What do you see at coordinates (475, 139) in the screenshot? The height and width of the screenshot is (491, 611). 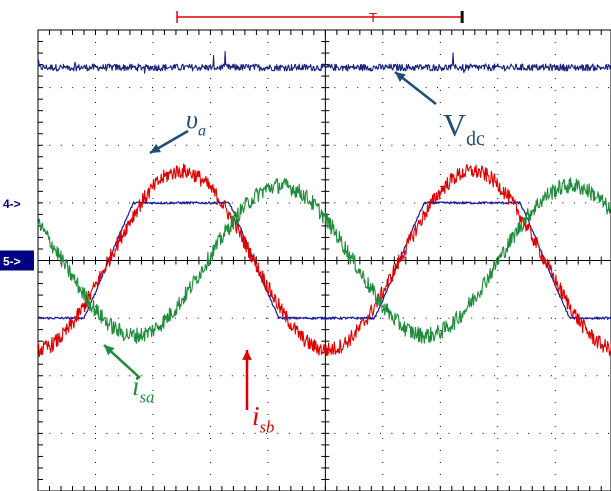 I see `label-vdc-sub: dc` at bounding box center [475, 139].